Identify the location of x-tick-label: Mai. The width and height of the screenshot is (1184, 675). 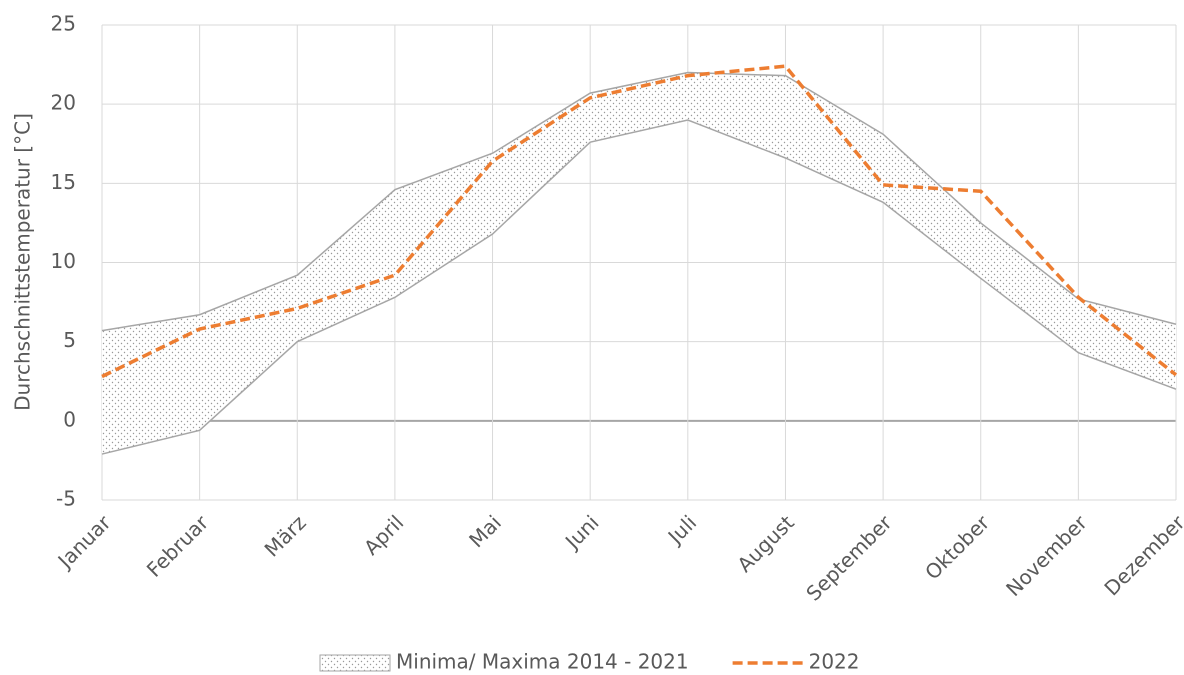
(485, 531).